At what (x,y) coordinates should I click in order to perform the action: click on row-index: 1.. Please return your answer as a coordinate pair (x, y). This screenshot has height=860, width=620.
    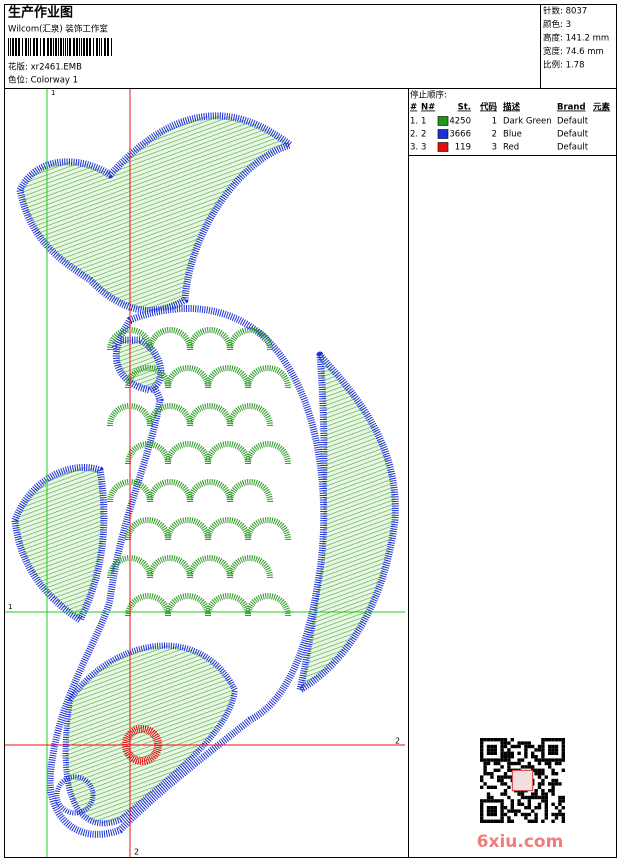
    Looking at the image, I should click on (414, 122).